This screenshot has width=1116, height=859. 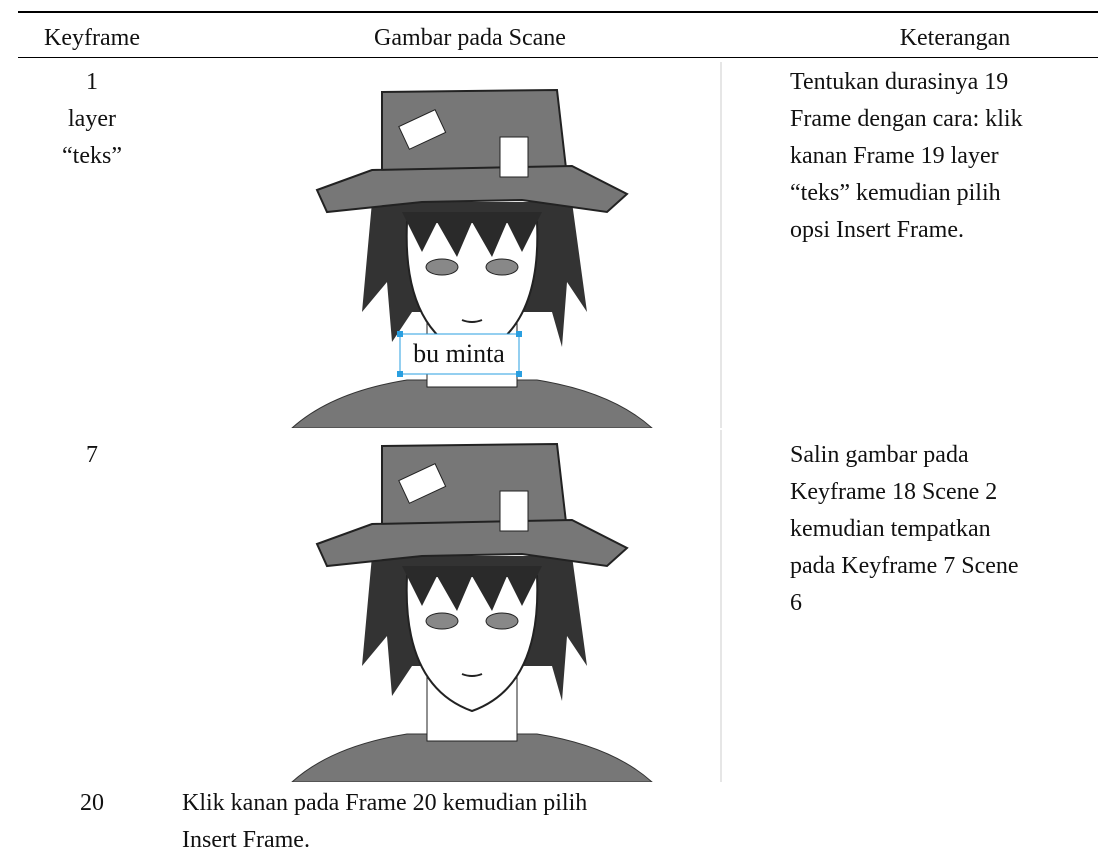 What do you see at coordinates (558, 57) in the screenshot?
I see `header-rule` at bounding box center [558, 57].